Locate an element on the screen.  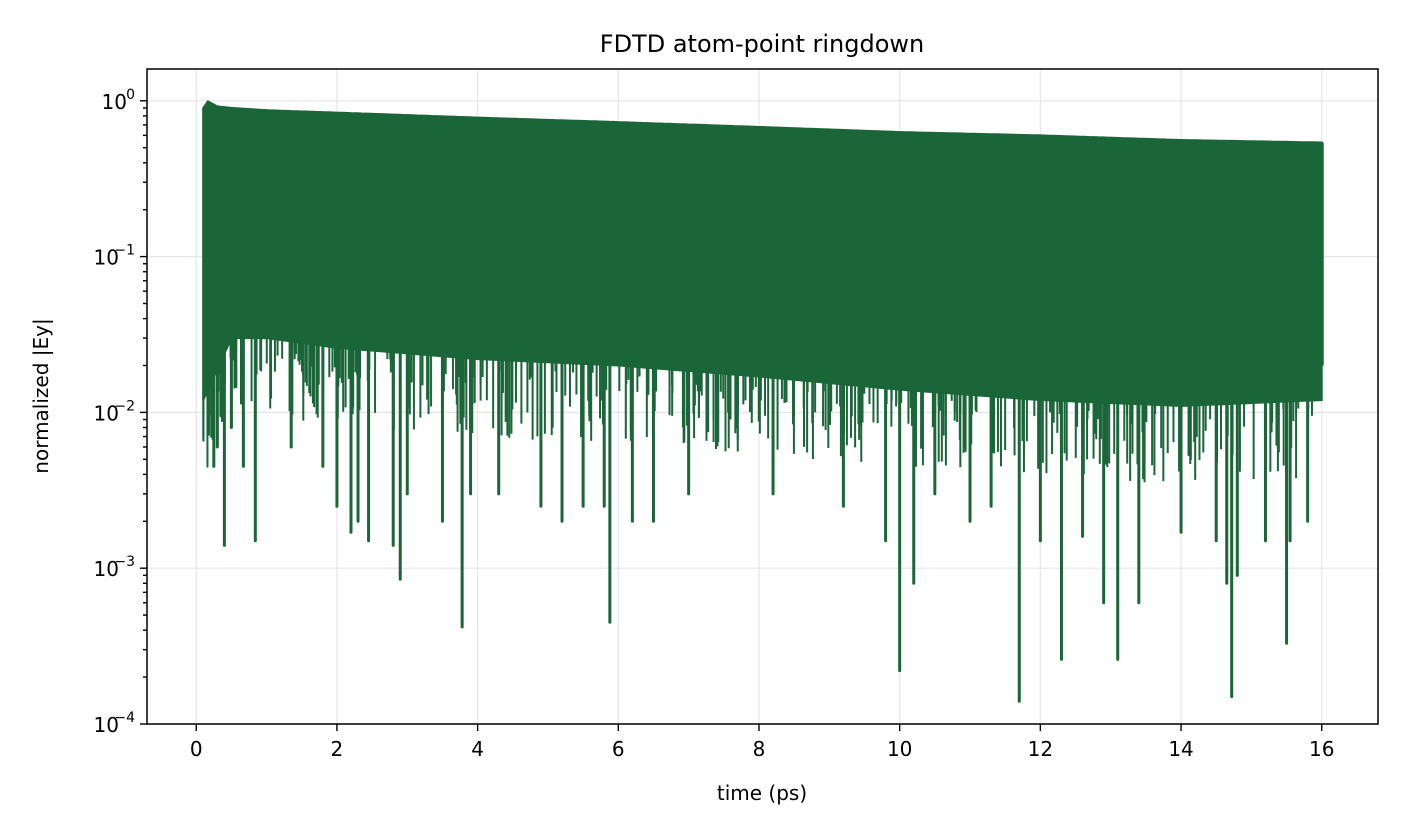
y-tick-label: 10⁻² is located at coordinates (114, 411).